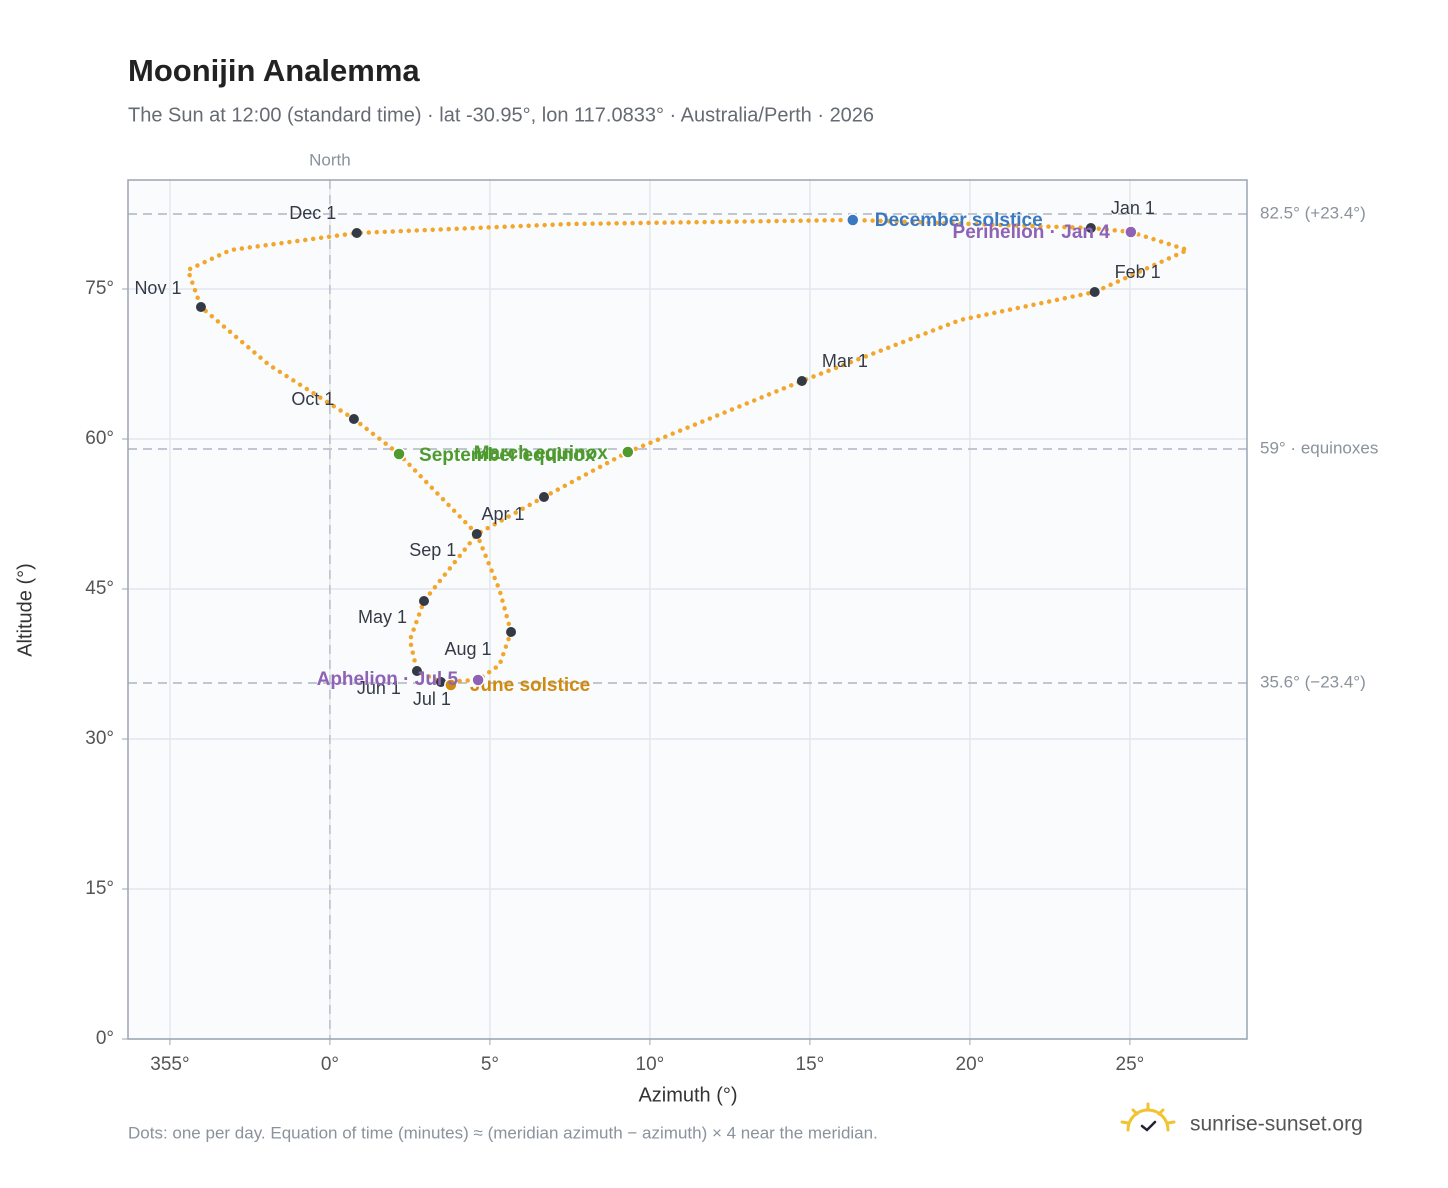 This screenshot has width=1448, height=1188. I want to click on chart-title: Moonijin Analemma, so click(274, 70).